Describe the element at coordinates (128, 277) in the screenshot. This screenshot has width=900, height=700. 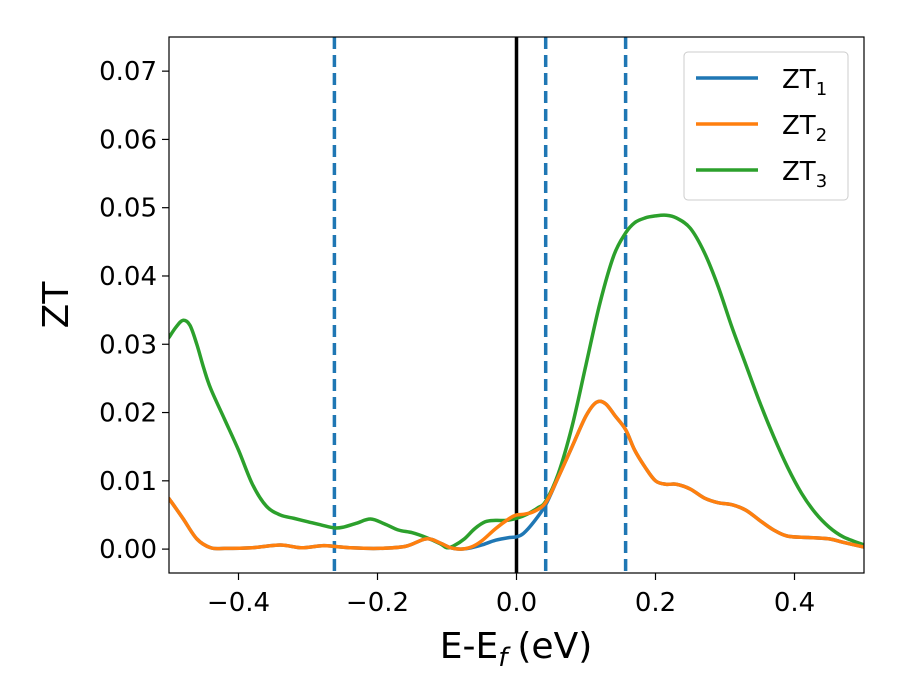
I see `y-tick-label: 0.04` at that location.